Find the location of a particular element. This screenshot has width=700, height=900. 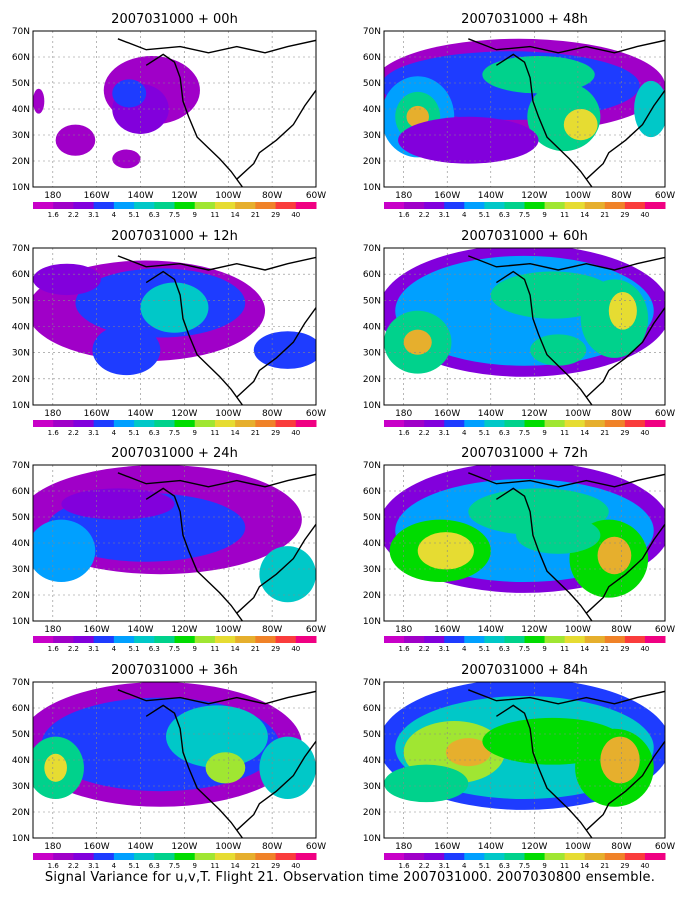

lon-tick-label: 140W is located at coordinates (491, 630).